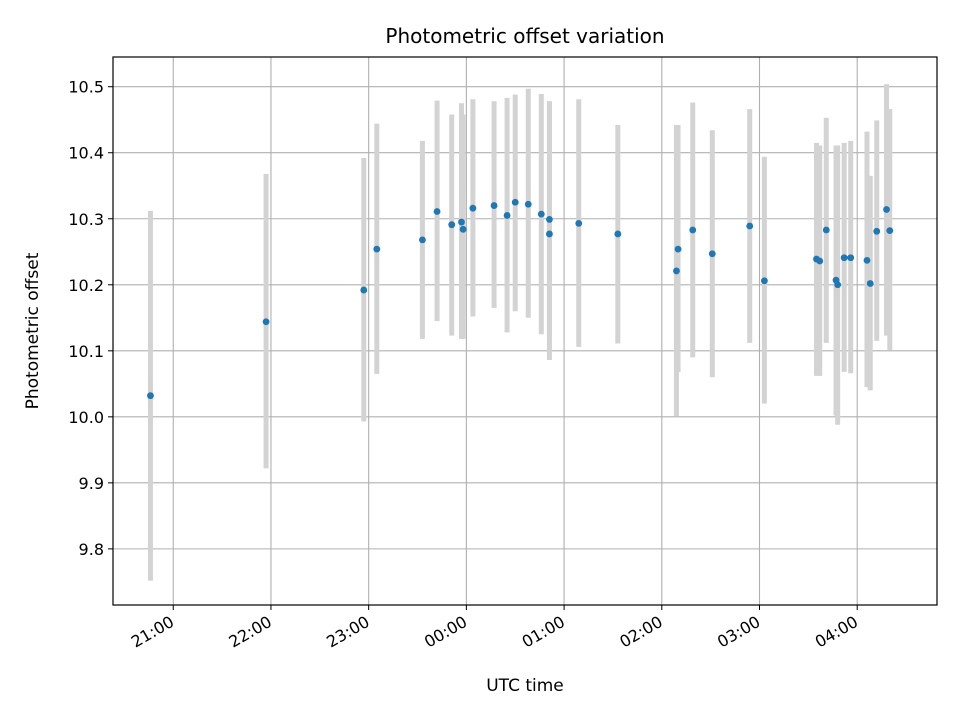 The height and width of the screenshot is (720, 960). Describe the element at coordinates (445, 632) in the screenshot. I see `x-tick-label: 00:00` at that location.